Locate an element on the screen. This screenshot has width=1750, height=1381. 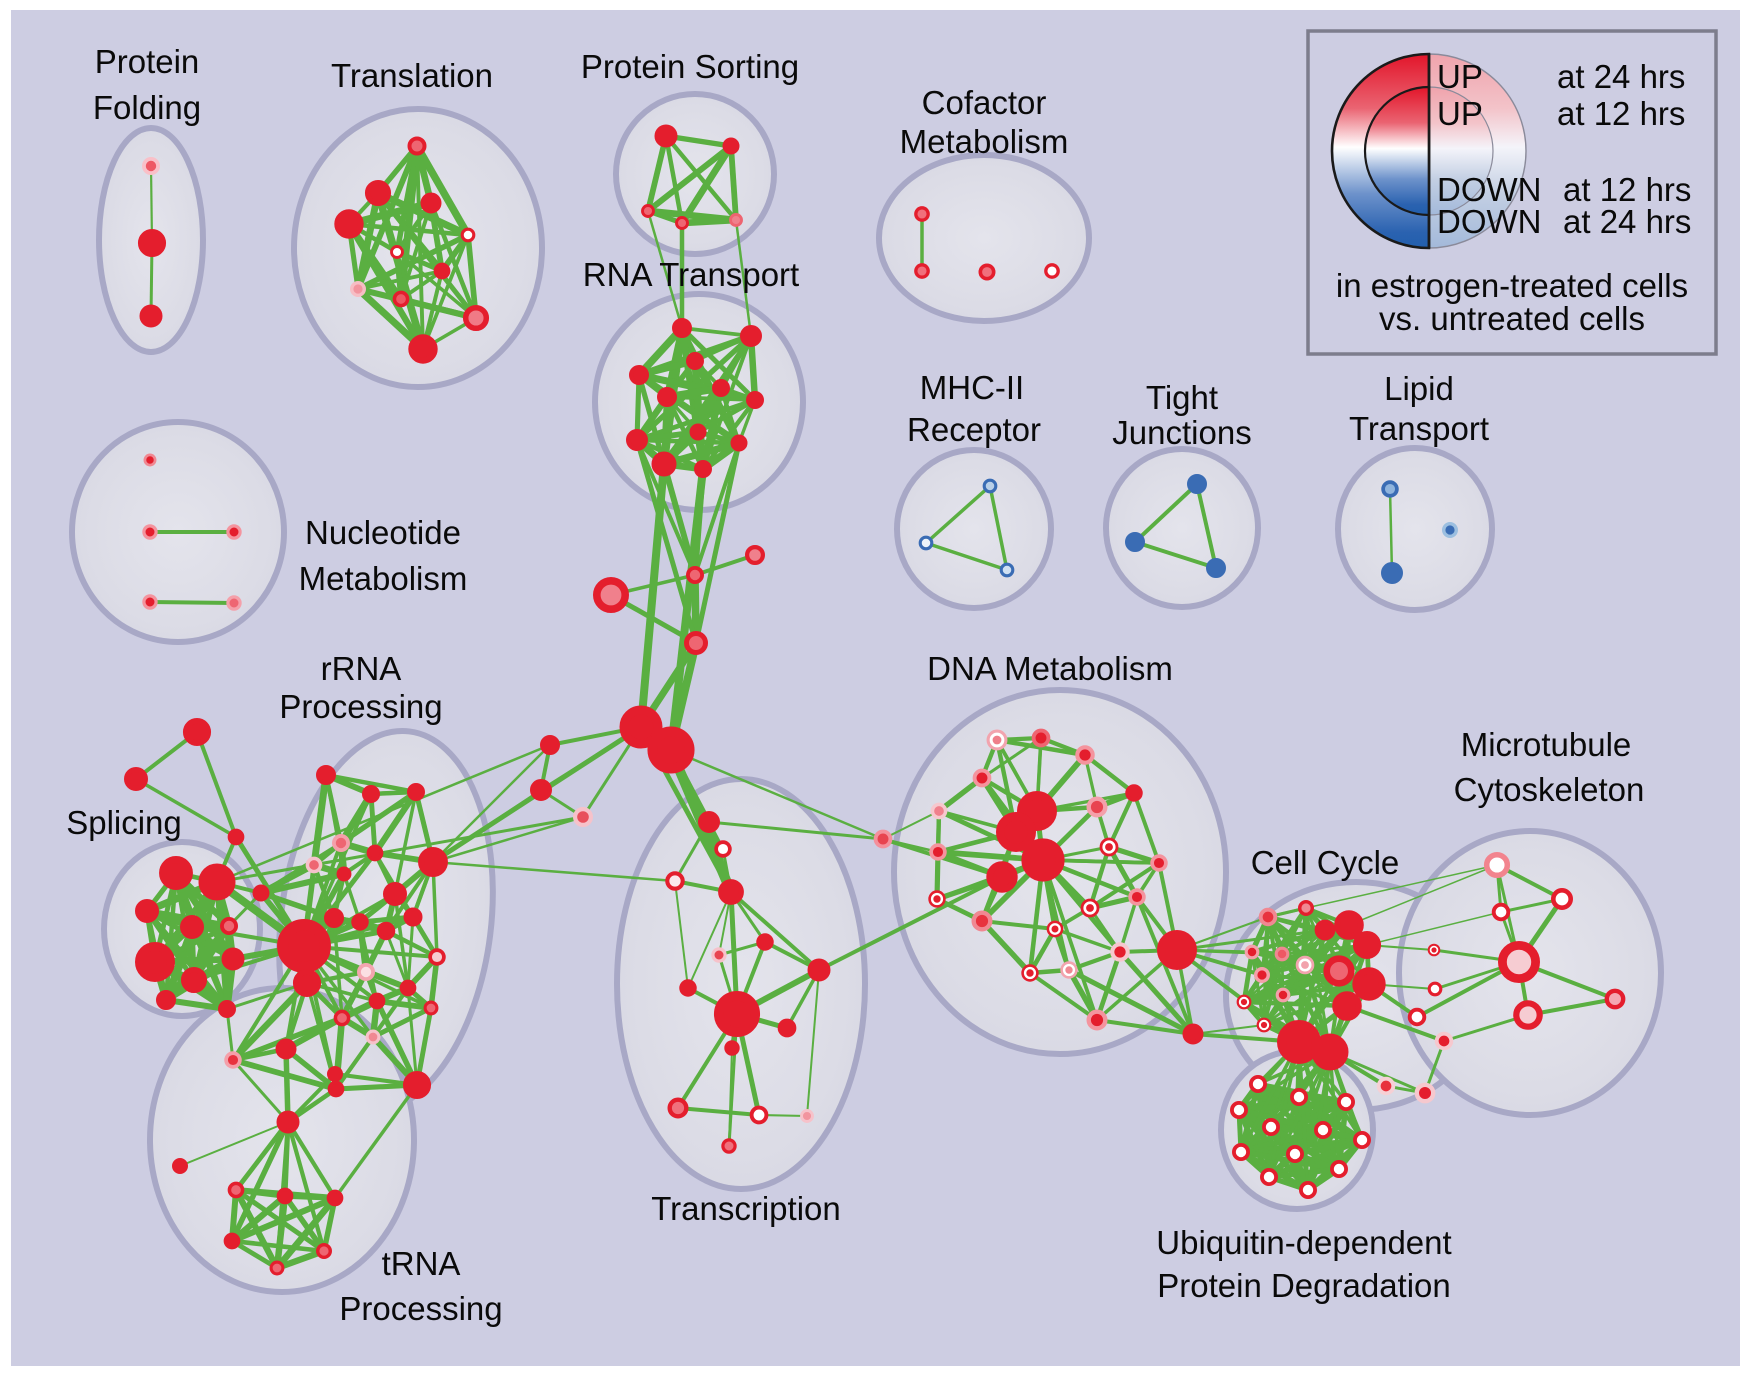
svg-text: tRNA is located at coordinates (421, 1263).